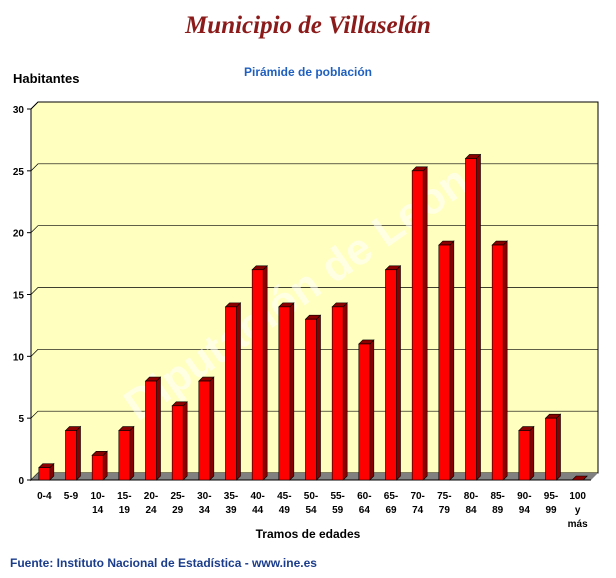 This screenshot has height=578, width=616. Describe the element at coordinates (19, 172) in the screenshot. I see `y-tick-label: 25` at that location.